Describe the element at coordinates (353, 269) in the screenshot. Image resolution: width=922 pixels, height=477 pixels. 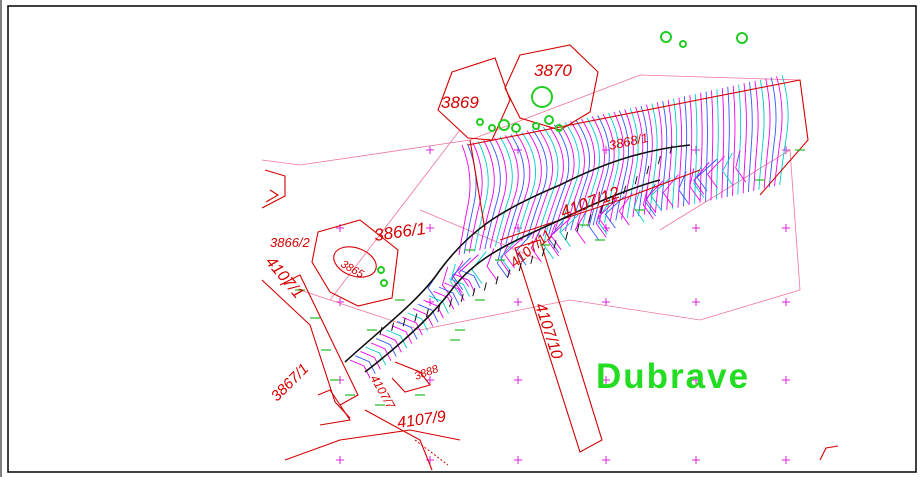
I see `parcel-label: 3865` at that location.